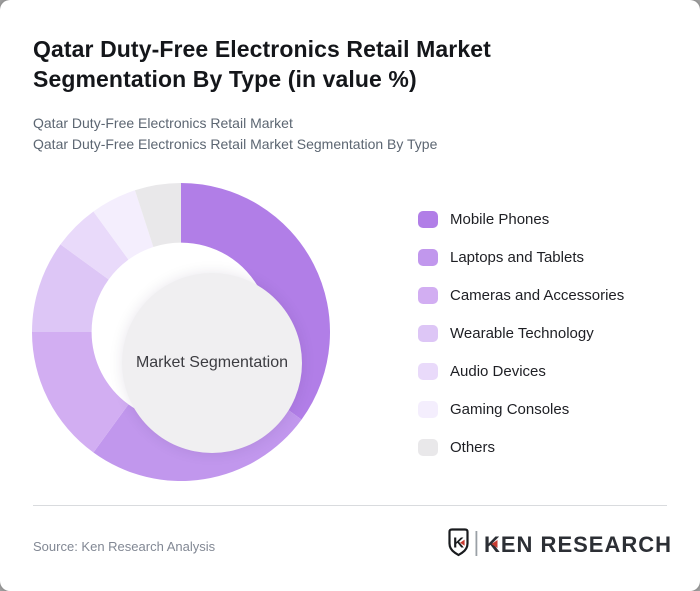 The image size is (700, 591). Describe the element at coordinates (510, 409) in the screenshot. I see `legend-label: Gaming Consoles` at that location.